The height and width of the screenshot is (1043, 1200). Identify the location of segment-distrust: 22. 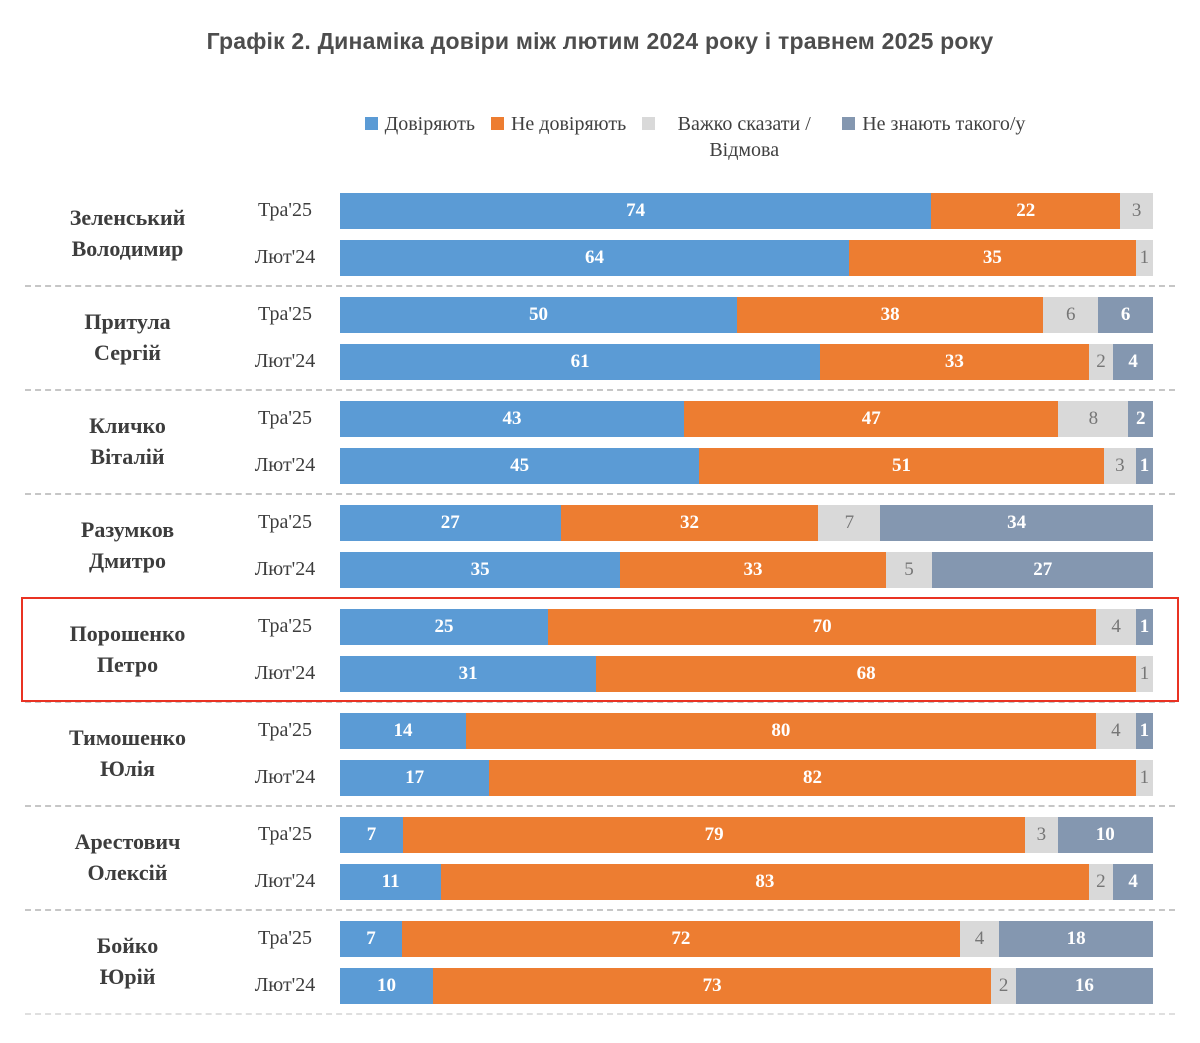
(1026, 210).